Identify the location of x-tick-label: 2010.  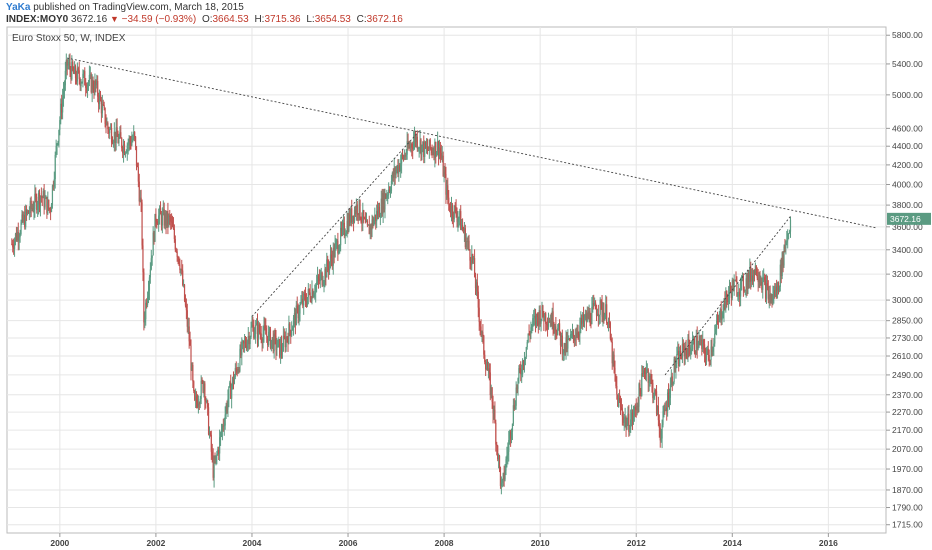
(540, 543).